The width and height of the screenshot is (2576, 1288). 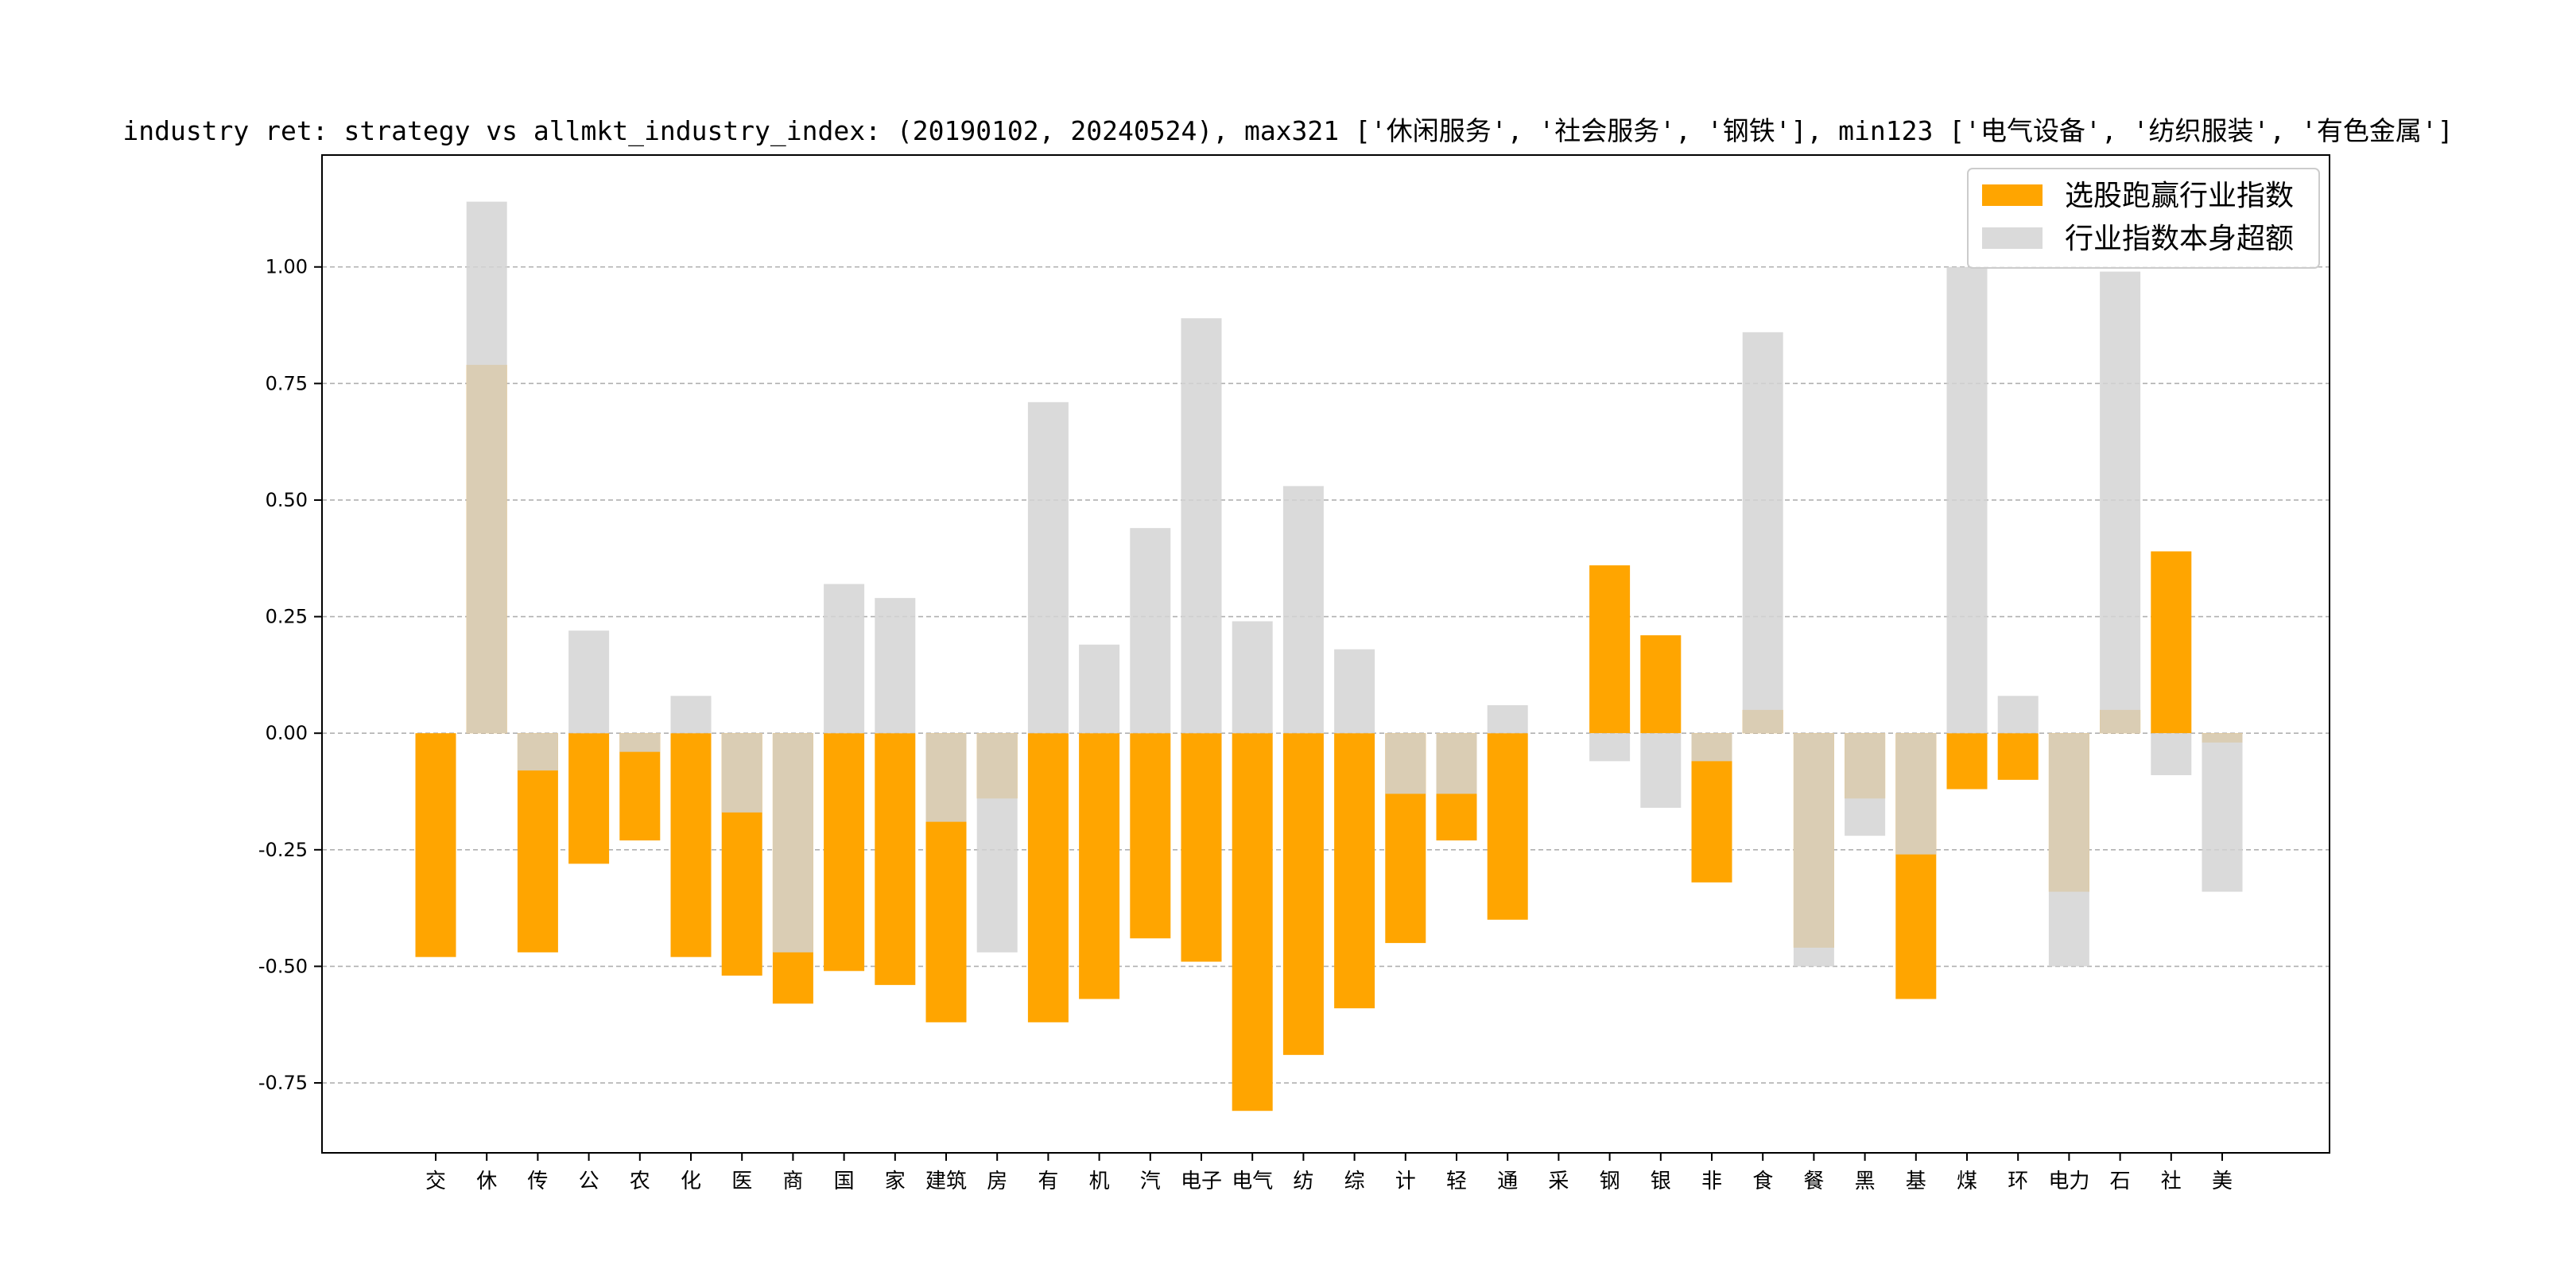 What do you see at coordinates (742, 1181) in the screenshot?
I see `x-tick-label: 医` at bounding box center [742, 1181].